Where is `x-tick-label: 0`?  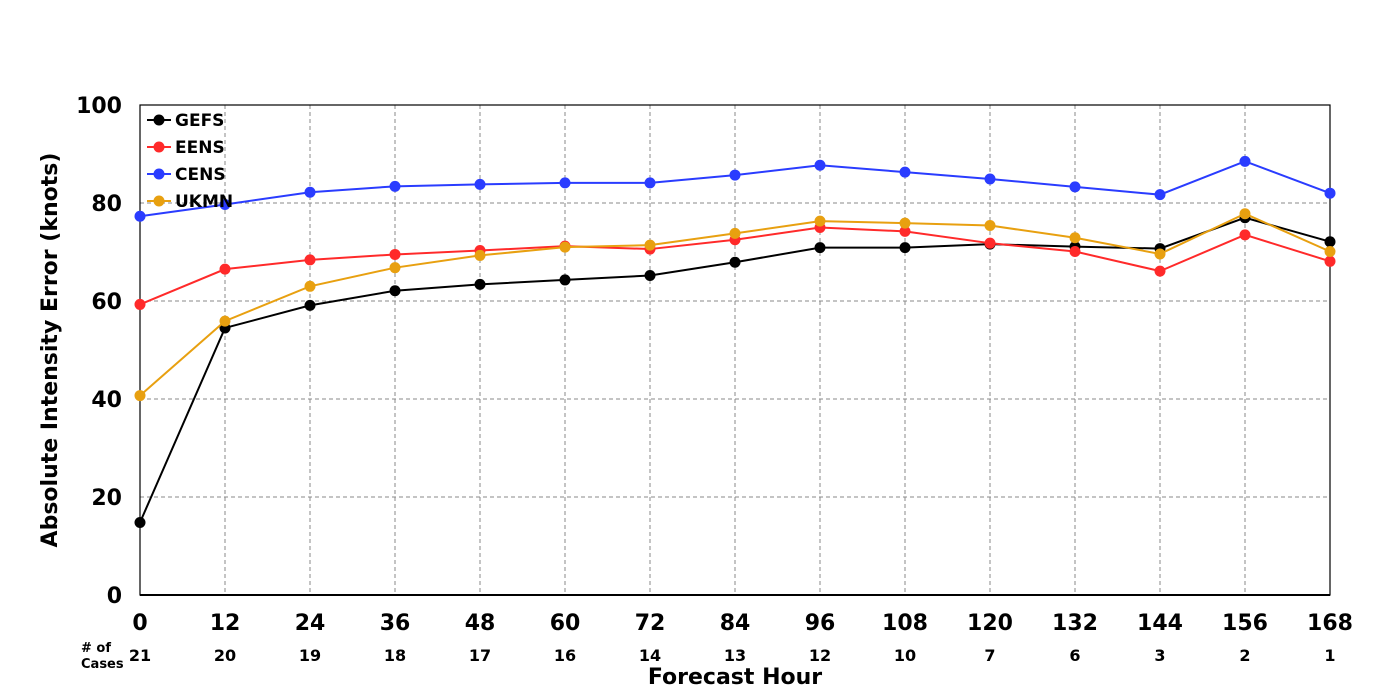 x-tick-label: 0 is located at coordinates (139, 623).